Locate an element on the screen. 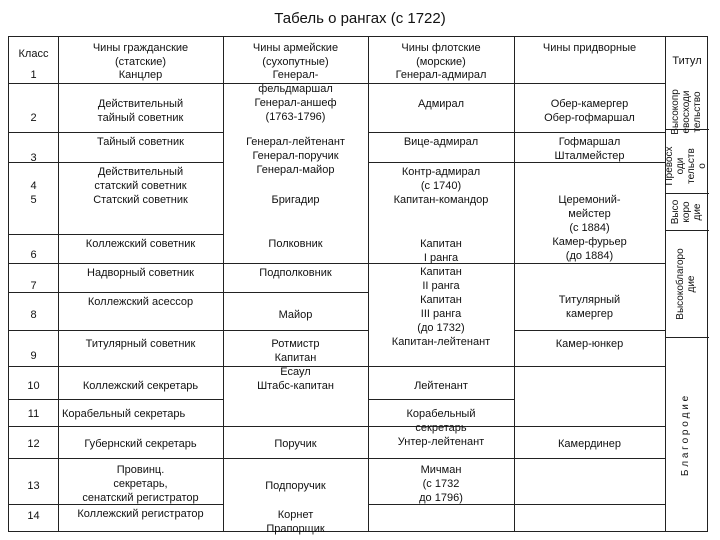 This screenshot has width=720, height=540. civil-rank: Титулярный советник is located at coordinates (140, 344).